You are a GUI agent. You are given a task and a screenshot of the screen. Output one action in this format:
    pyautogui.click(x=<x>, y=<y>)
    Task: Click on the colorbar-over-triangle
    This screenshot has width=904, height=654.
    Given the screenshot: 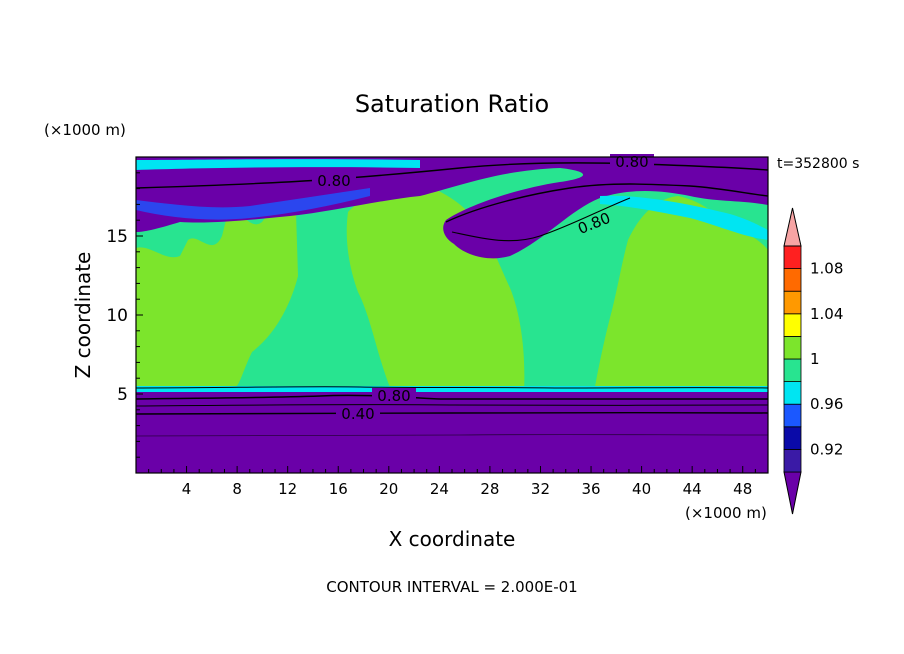 What is the action you would take?
    pyautogui.click(x=792, y=227)
    